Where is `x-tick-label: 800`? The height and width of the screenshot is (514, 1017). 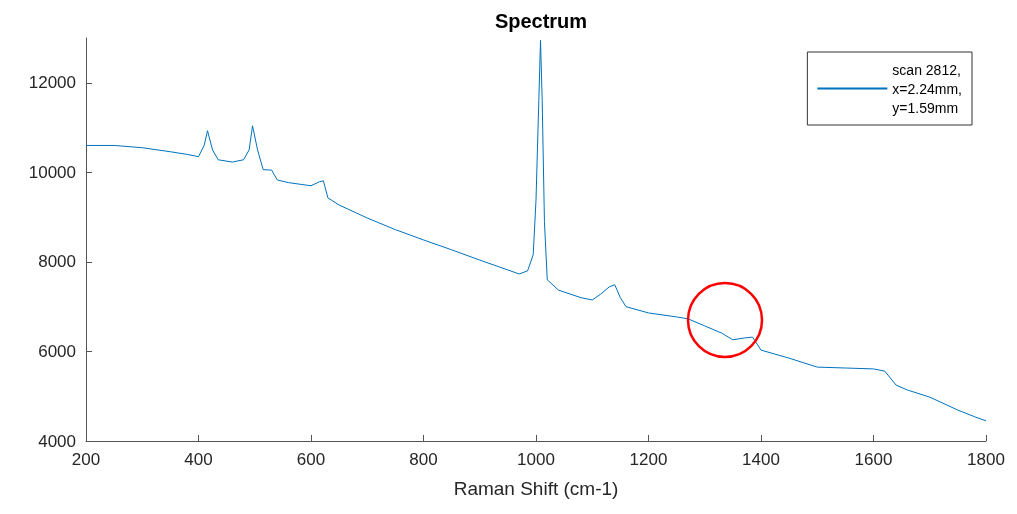
x-tick-label: 800 is located at coordinates (423, 459).